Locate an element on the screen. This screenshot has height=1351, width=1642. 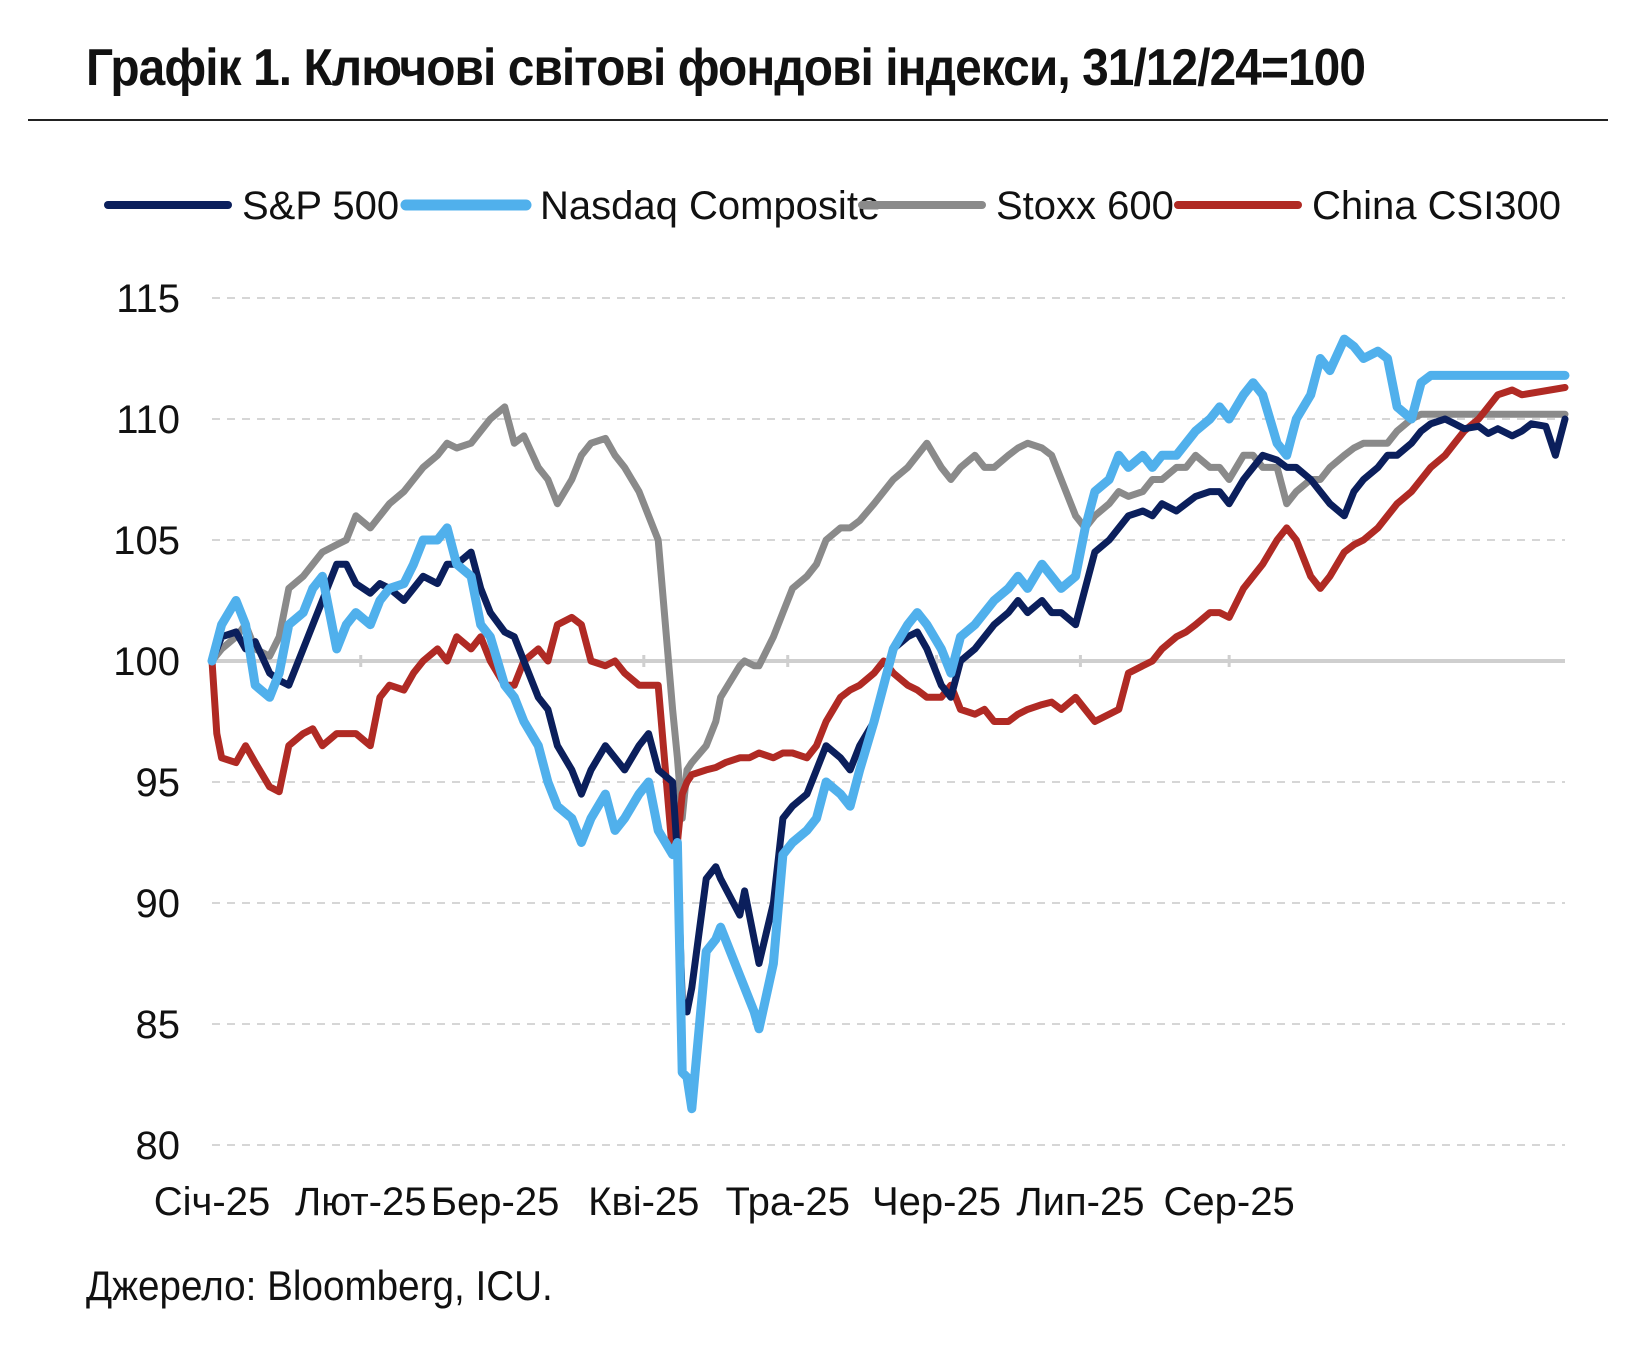
x-tick-label: Тра-25 is located at coordinates (787, 1202).